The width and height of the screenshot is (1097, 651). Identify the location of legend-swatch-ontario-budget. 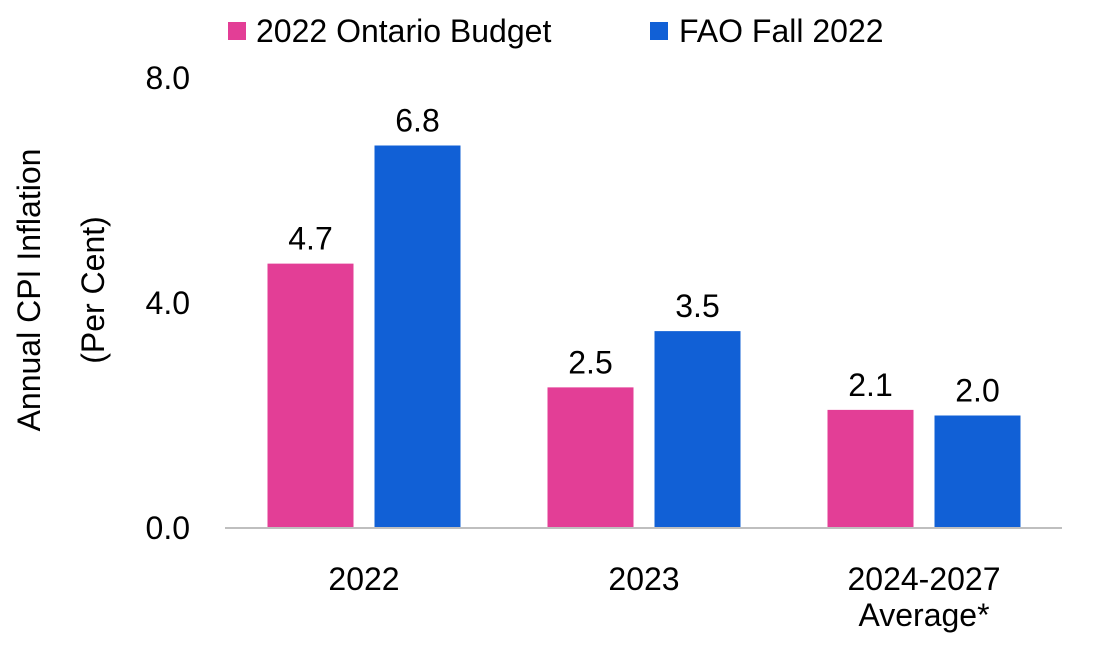
(237, 31).